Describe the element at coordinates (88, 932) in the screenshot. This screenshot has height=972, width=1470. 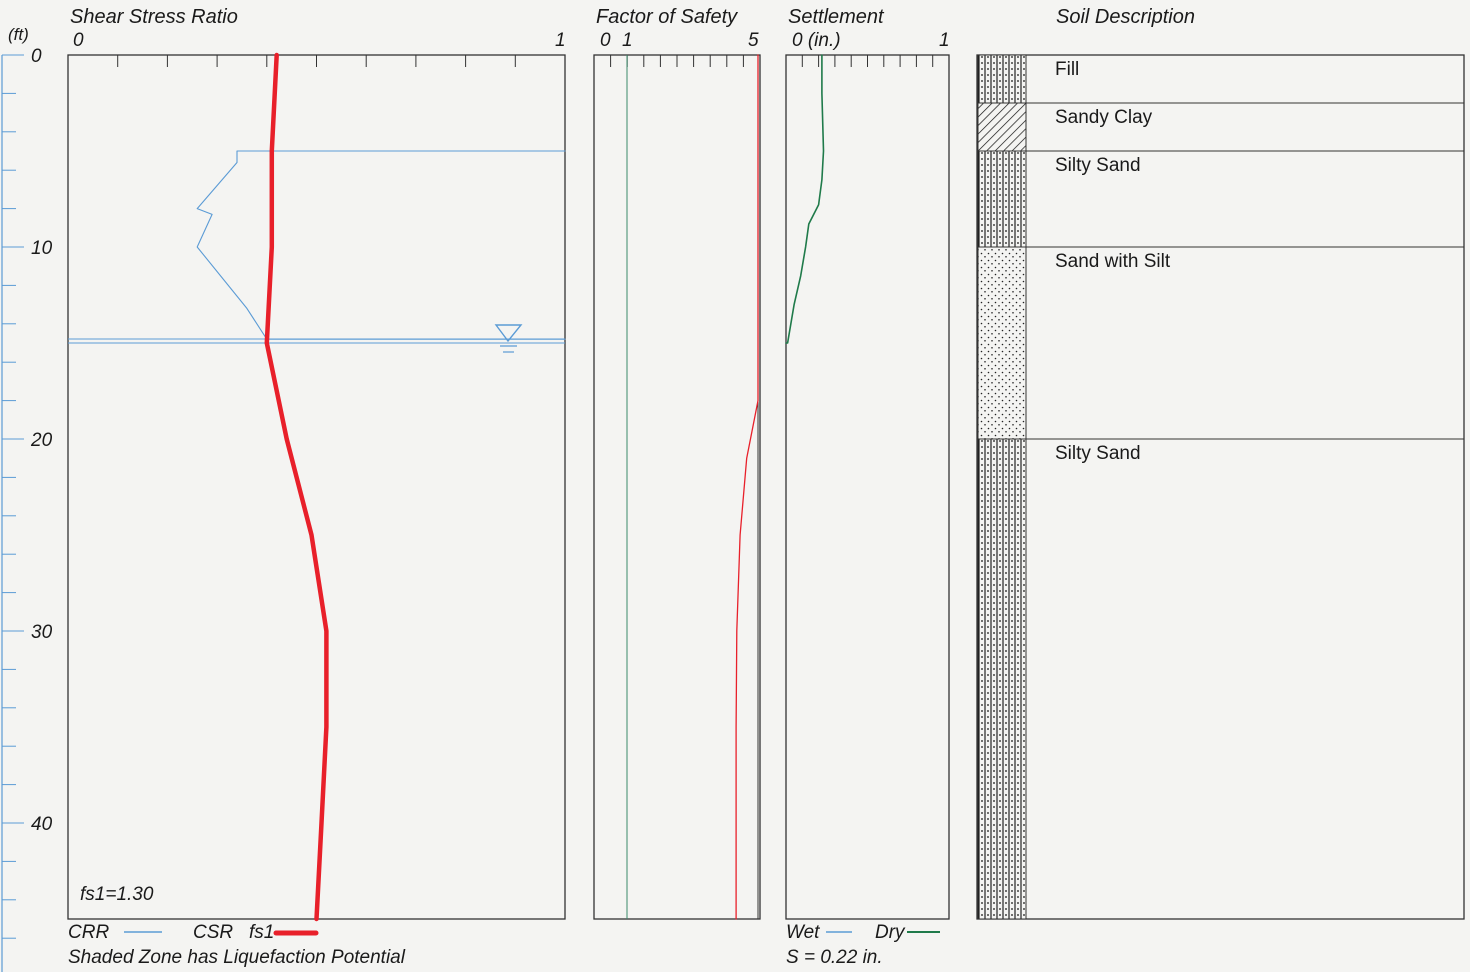
I see `legend-crr-label: CRR` at that location.